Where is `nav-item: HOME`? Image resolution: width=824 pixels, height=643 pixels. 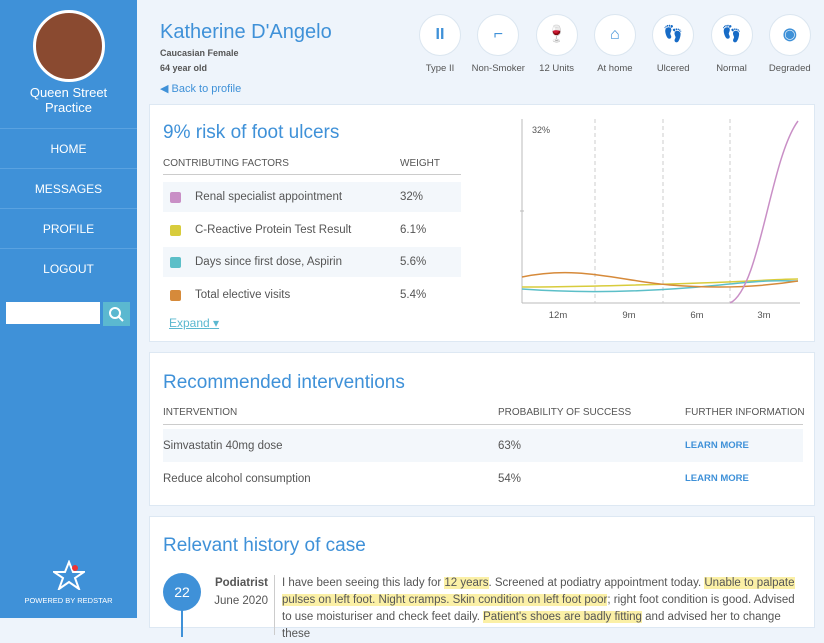
nav-item: HOME is located at coordinates (68, 148).